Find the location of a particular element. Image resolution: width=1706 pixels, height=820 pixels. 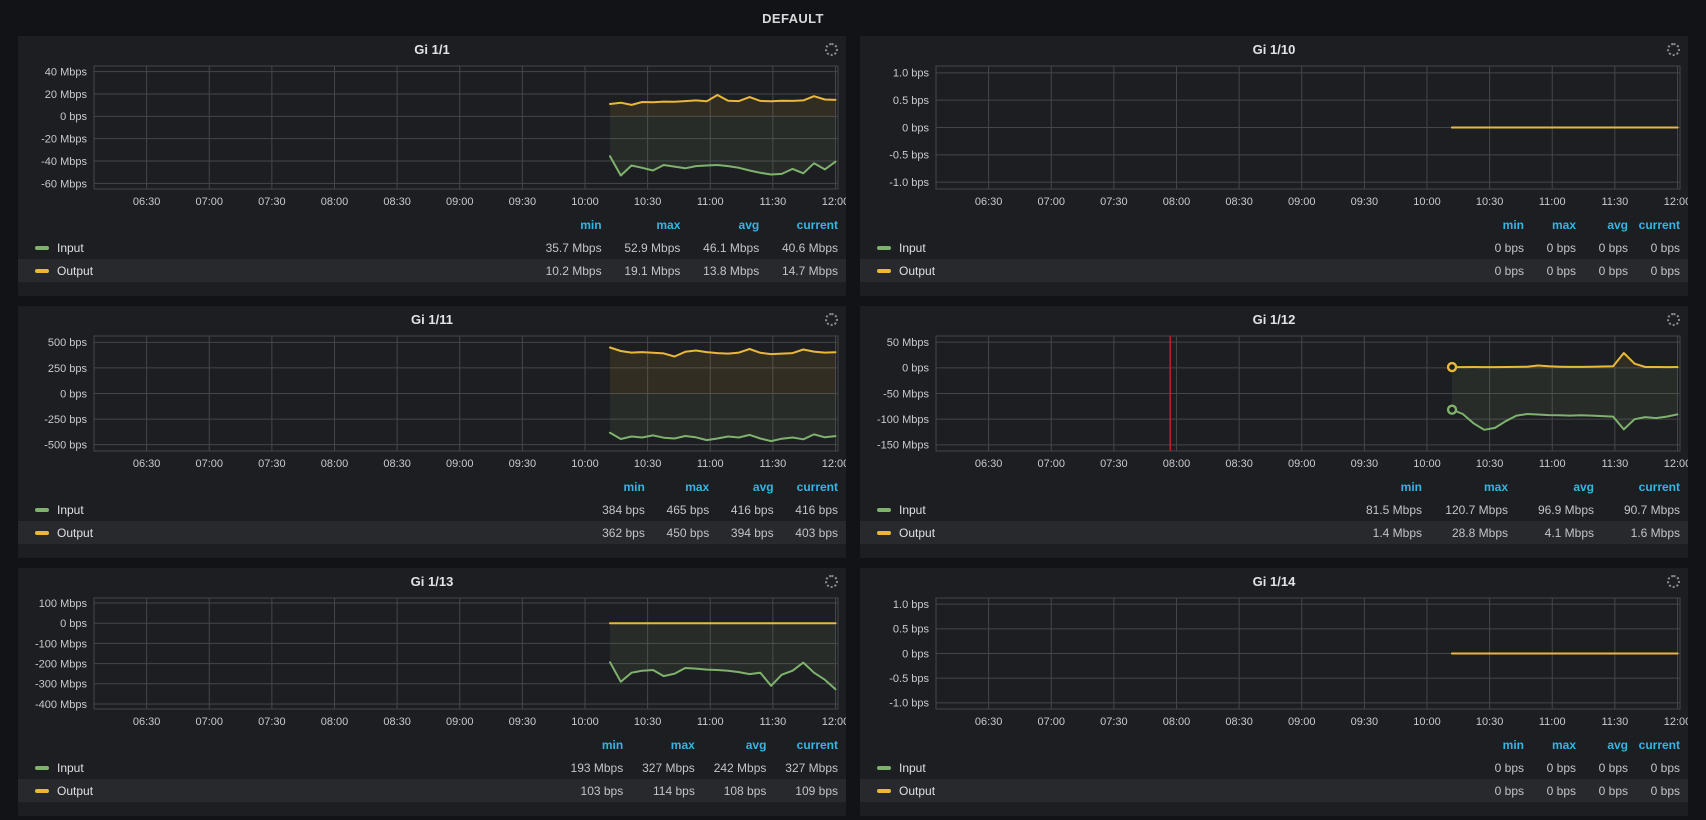

legend-value-current: 416 bps is located at coordinates (816, 509).